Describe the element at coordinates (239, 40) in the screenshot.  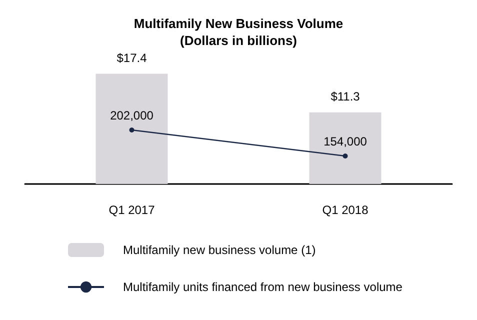
I see `chart-subtitle: (Dollars in billions)` at that location.